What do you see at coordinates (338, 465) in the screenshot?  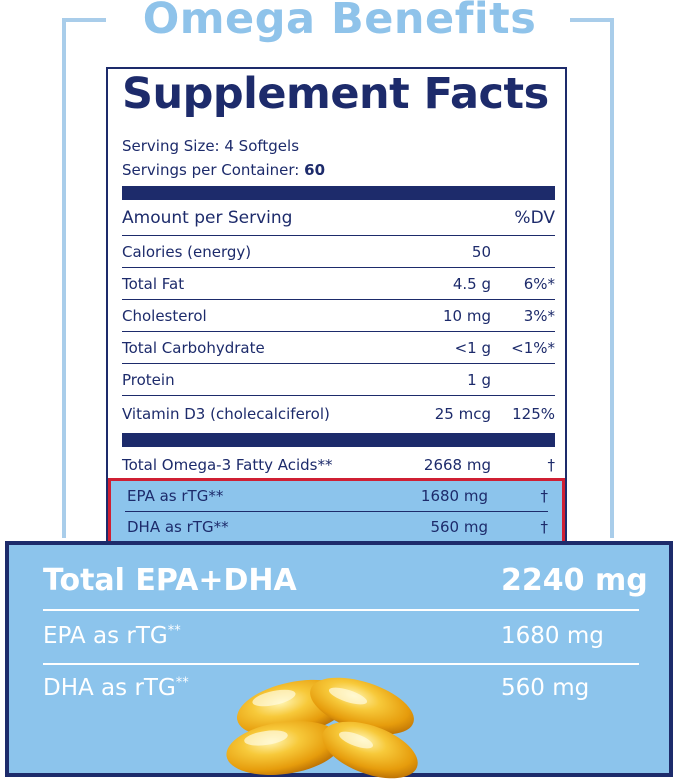 I see `omega-row: Total Omega-3 Fatty Acids** 2668 mg †` at bounding box center [338, 465].